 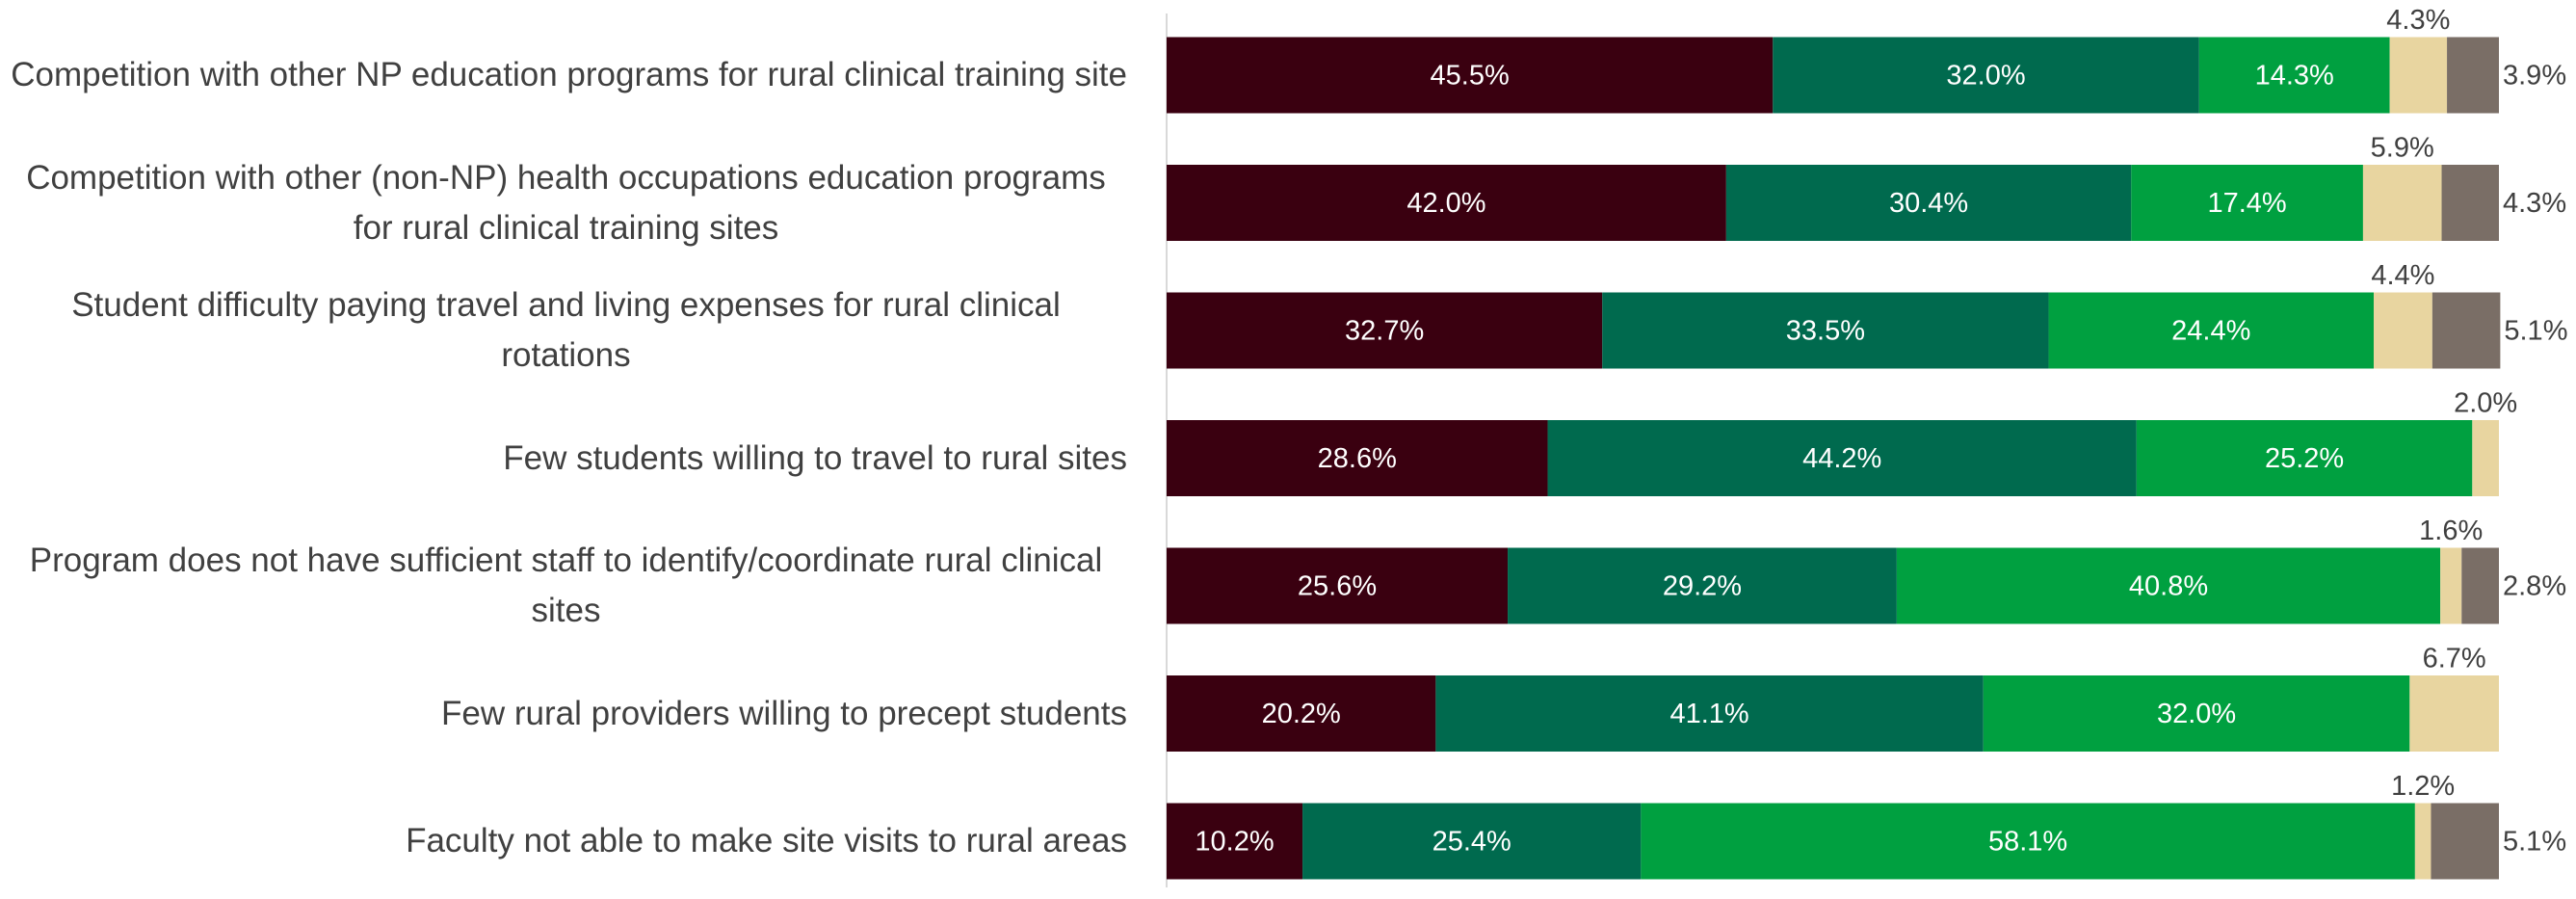 I want to click on value-label: 44.2%, so click(x=1842, y=459).